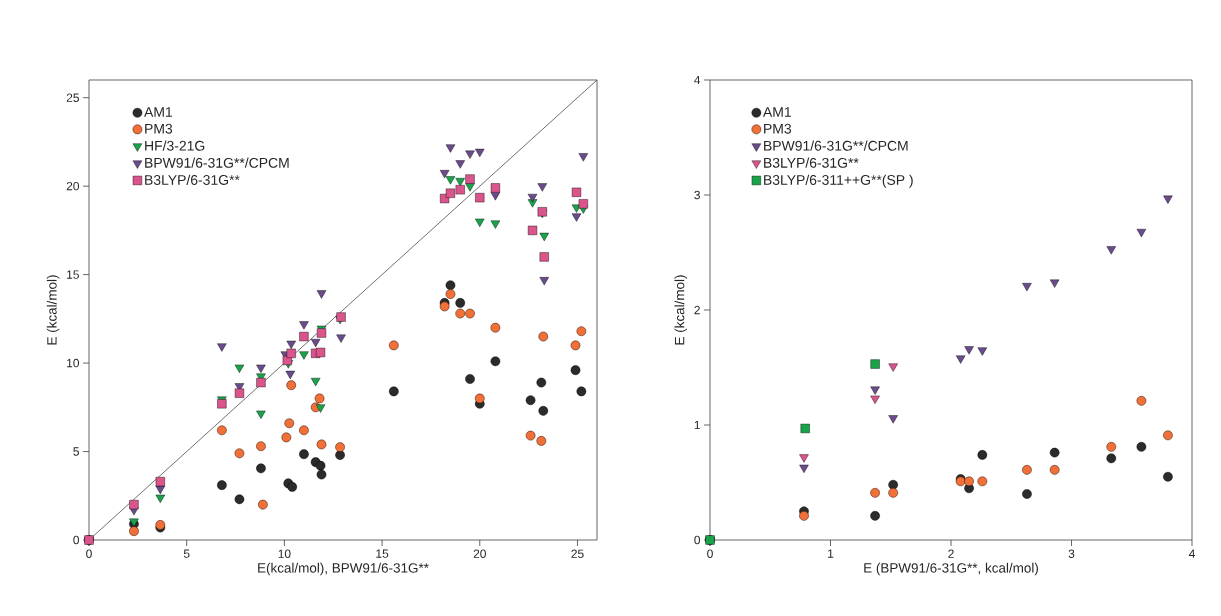 This screenshot has height=616, width=1221. Describe the element at coordinates (72, 97) in the screenshot. I see `y-tick-label: 25` at that location.